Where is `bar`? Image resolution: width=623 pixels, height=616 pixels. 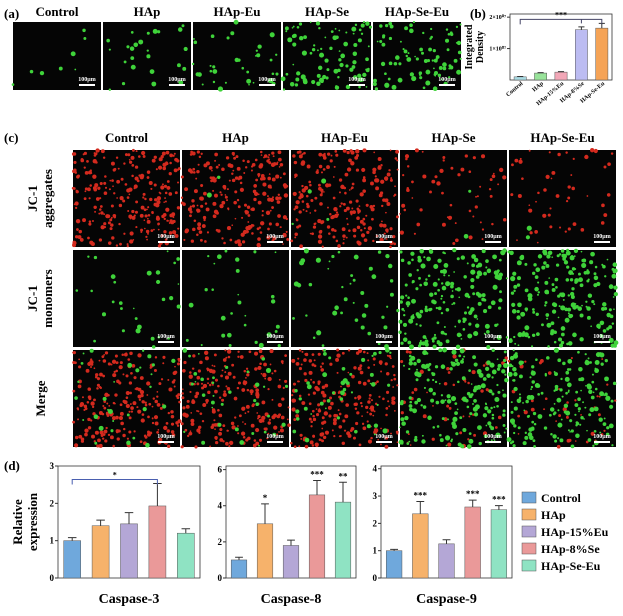 bar is located at coordinates (473, 542).